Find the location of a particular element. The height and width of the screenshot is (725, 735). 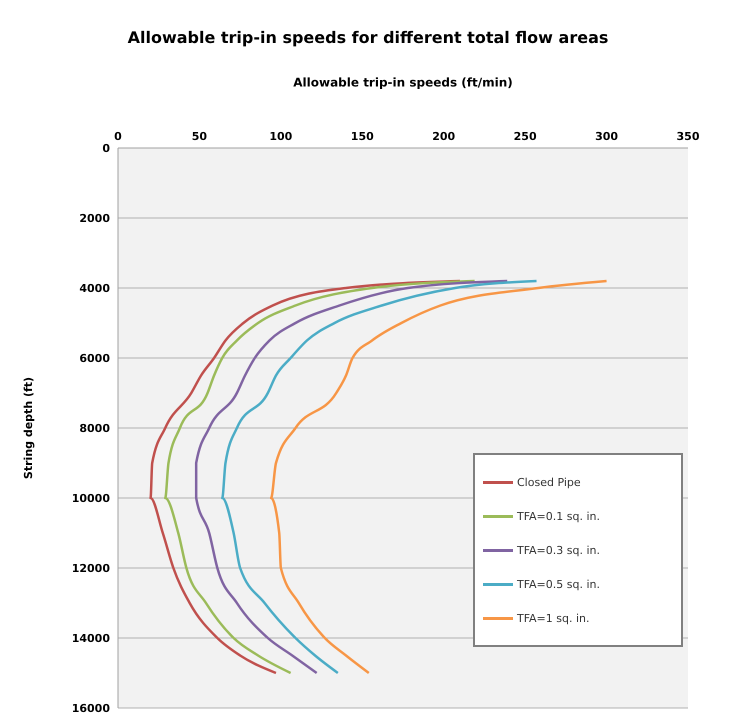

x-tick-label: 0 is located at coordinates (118, 136).